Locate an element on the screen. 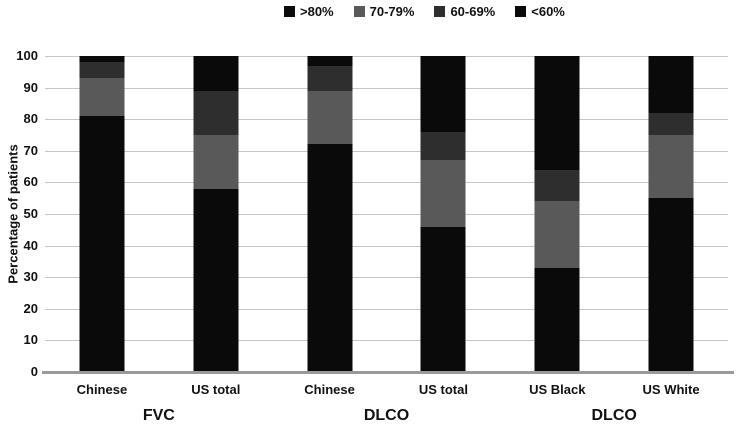 The image size is (742, 432). legend-label: 60-69% is located at coordinates (473, 11).